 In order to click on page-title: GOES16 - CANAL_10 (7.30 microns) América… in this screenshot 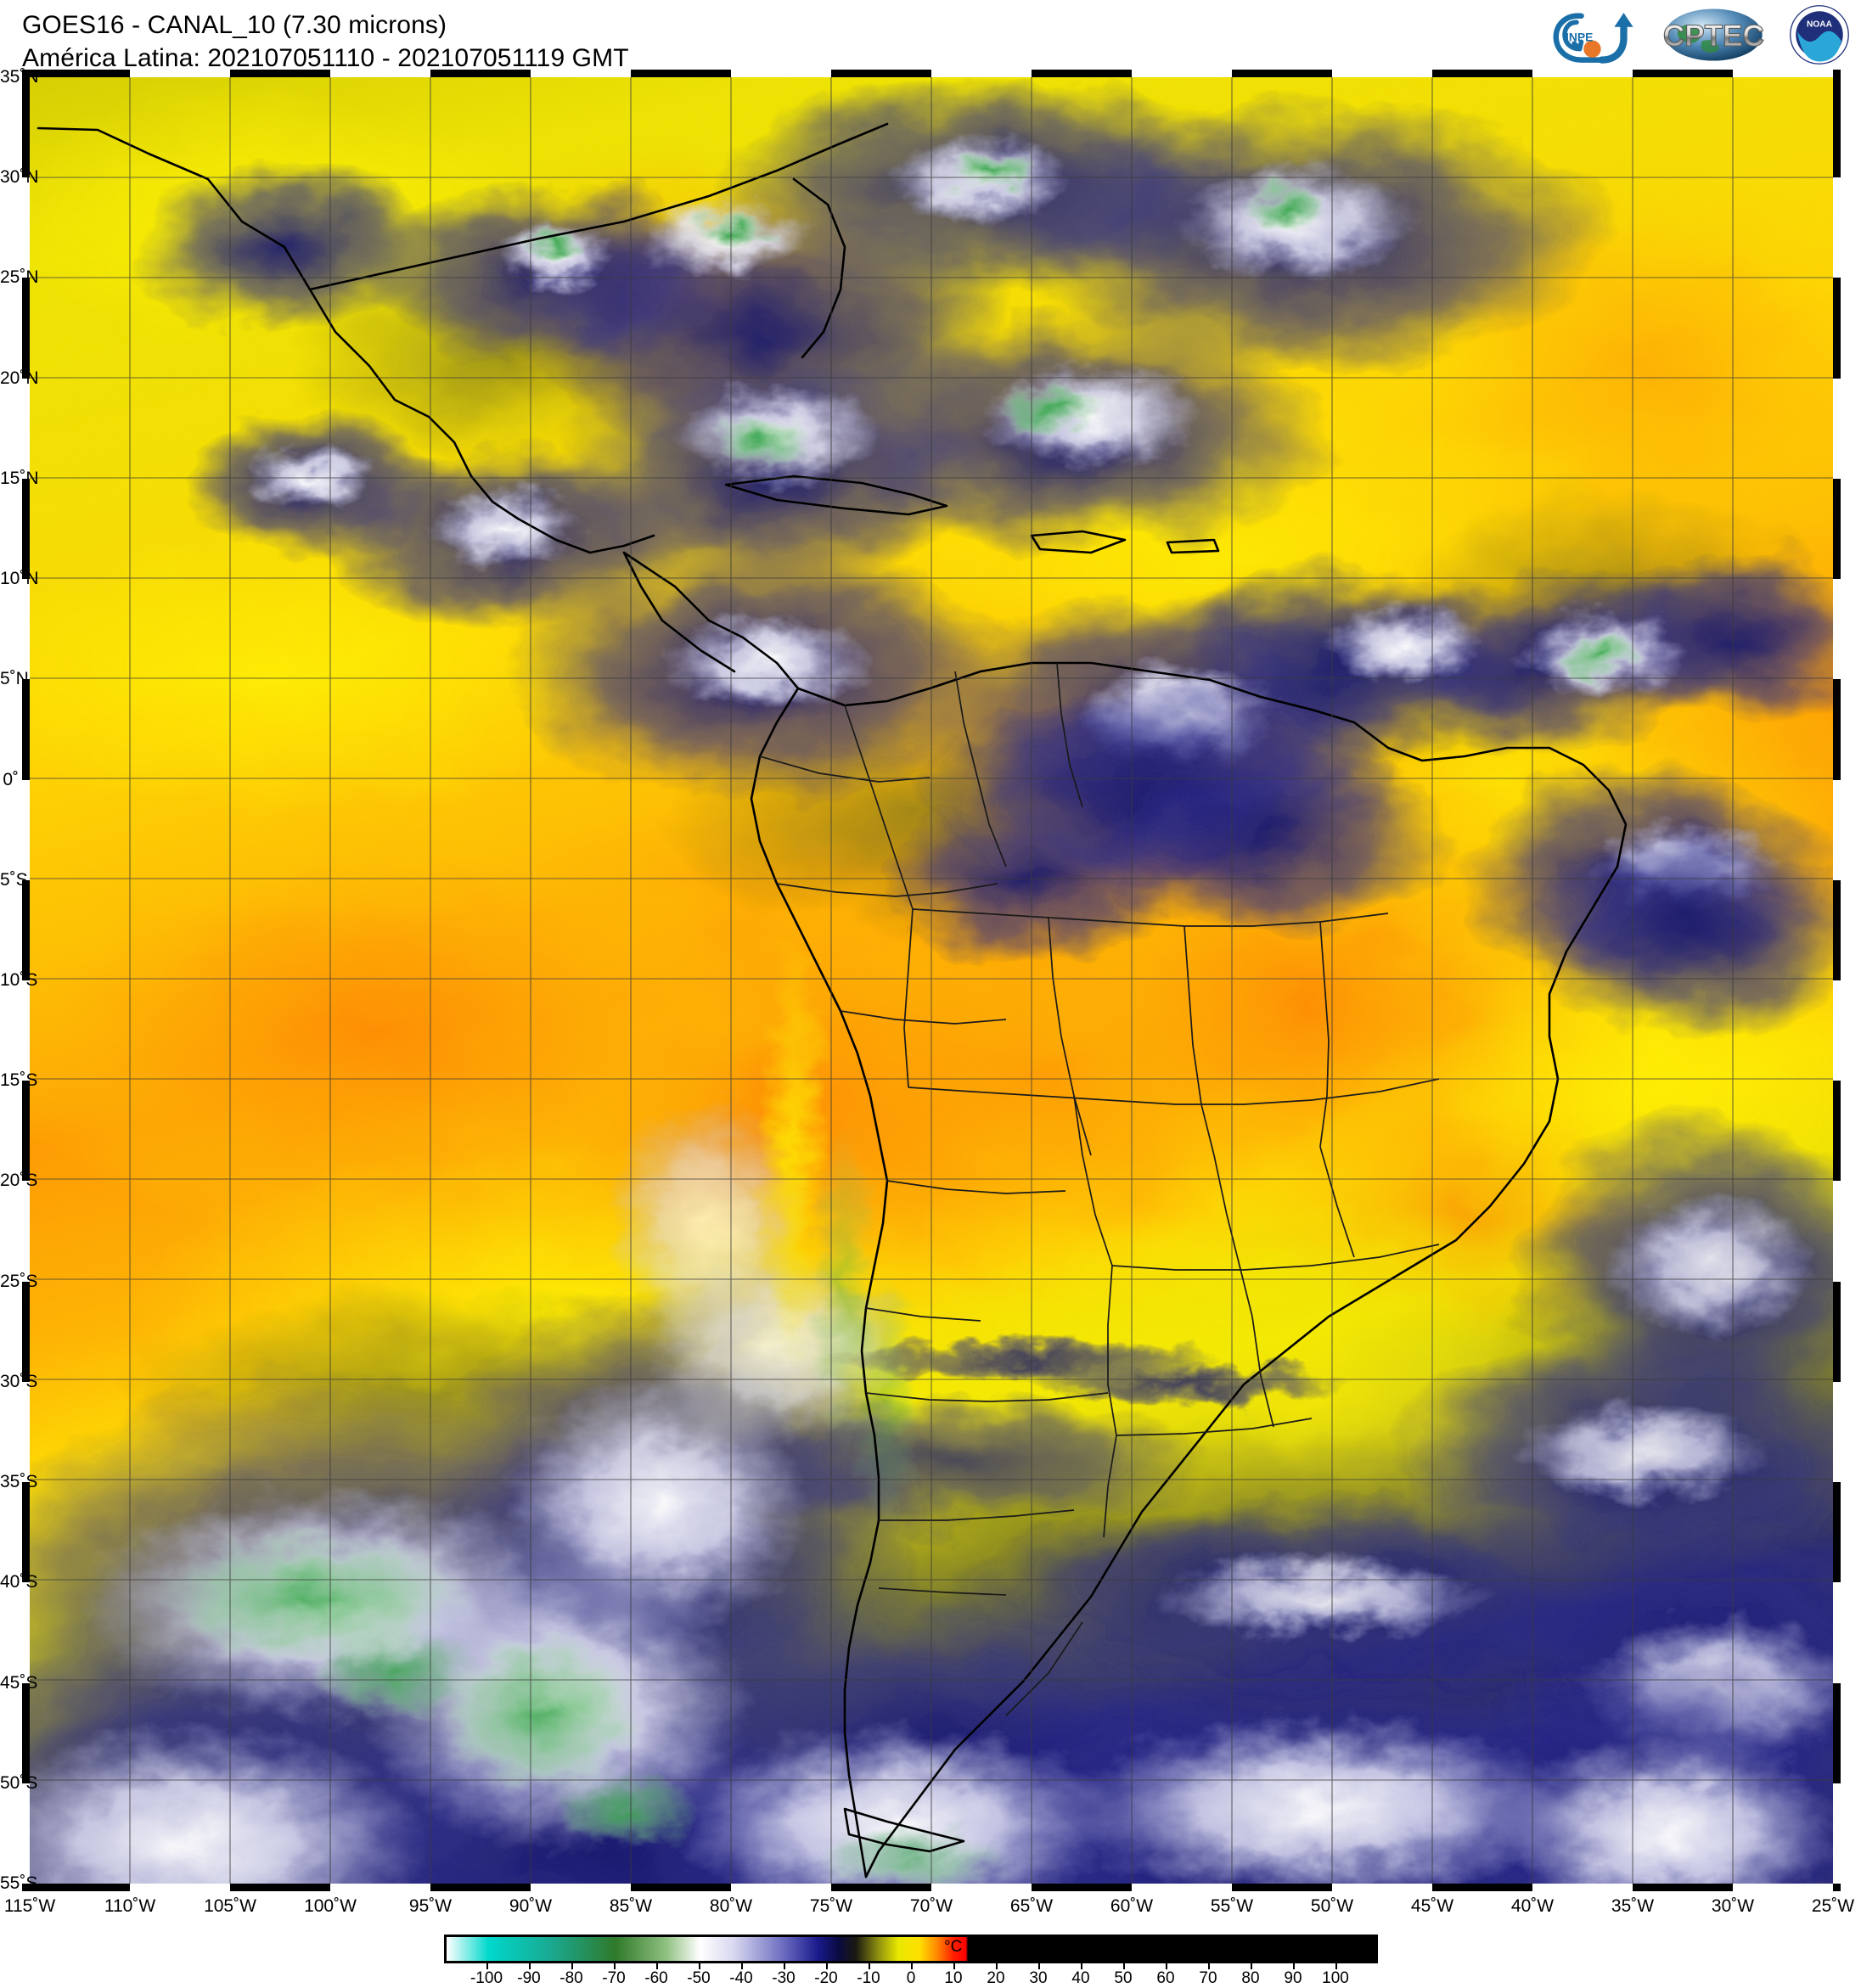, I will do `click(325, 41)`.